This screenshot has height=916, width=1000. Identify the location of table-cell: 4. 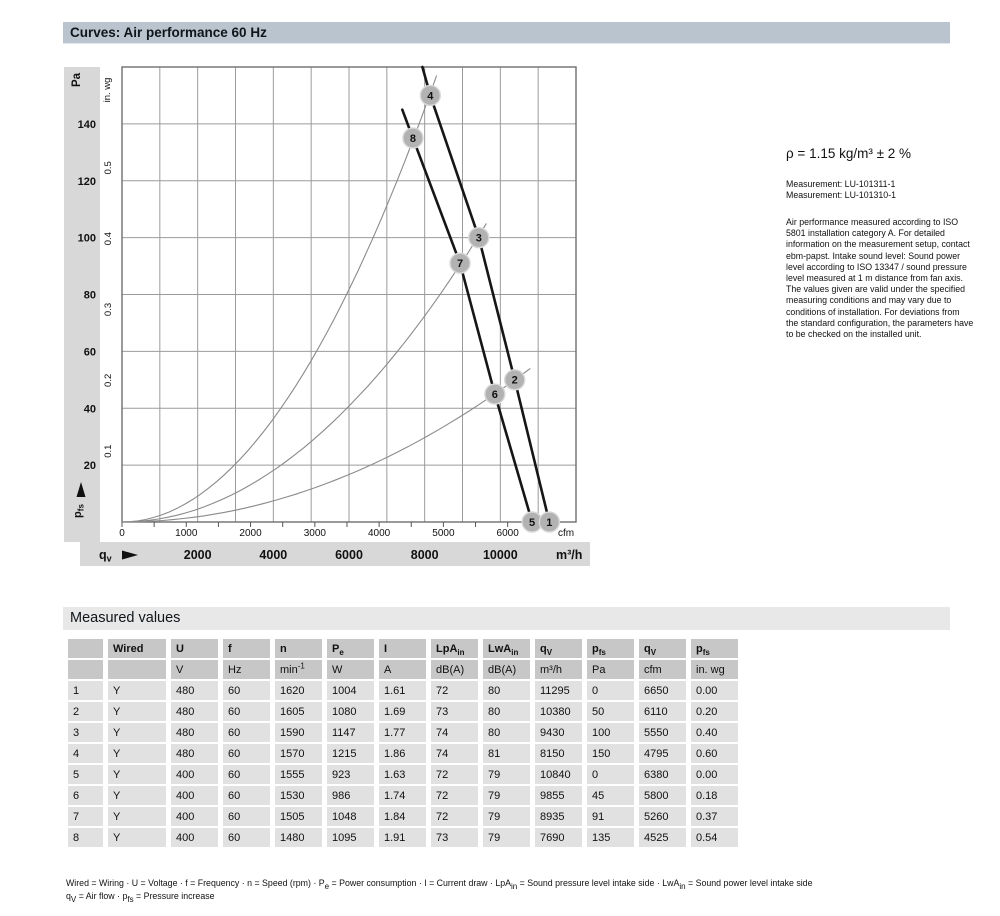
(85, 753).